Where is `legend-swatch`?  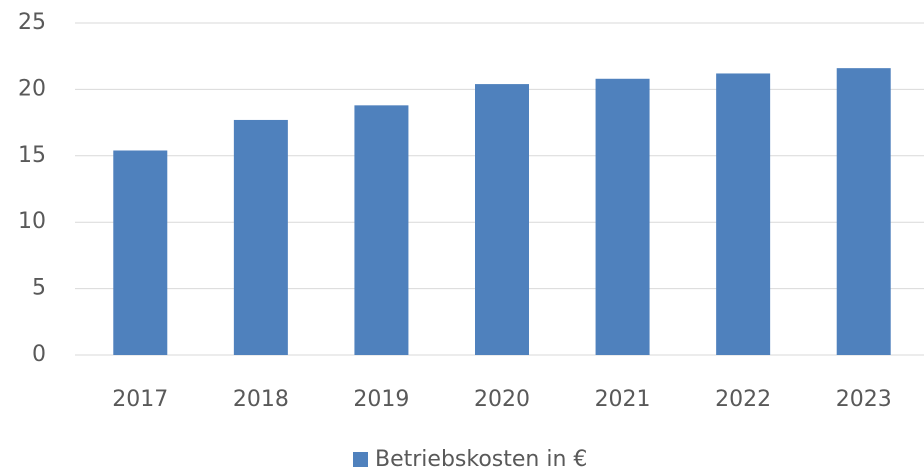
legend-swatch is located at coordinates (360, 459).